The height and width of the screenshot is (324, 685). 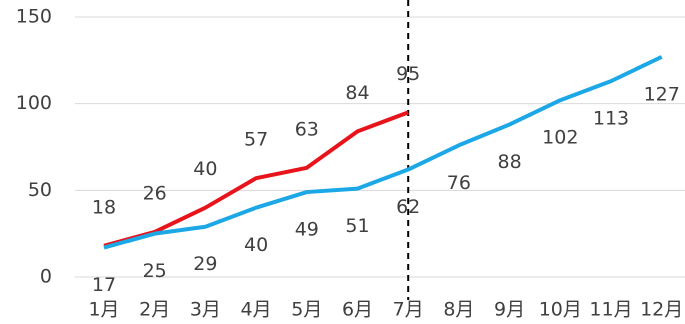 I want to click on data-label: 127, so click(x=662, y=94).